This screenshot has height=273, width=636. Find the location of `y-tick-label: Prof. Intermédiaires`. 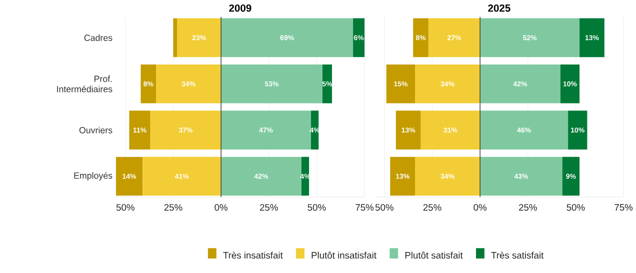

y-tick-label: Prof. Intermédiaires is located at coordinates (84, 83).